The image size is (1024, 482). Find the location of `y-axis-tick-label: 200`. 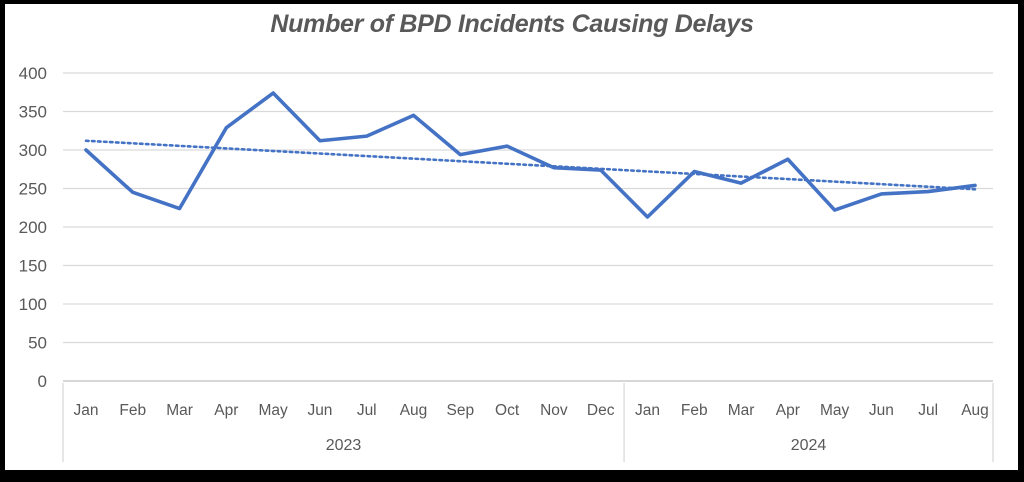

y-axis-tick-label: 200 is located at coordinates (33, 227).